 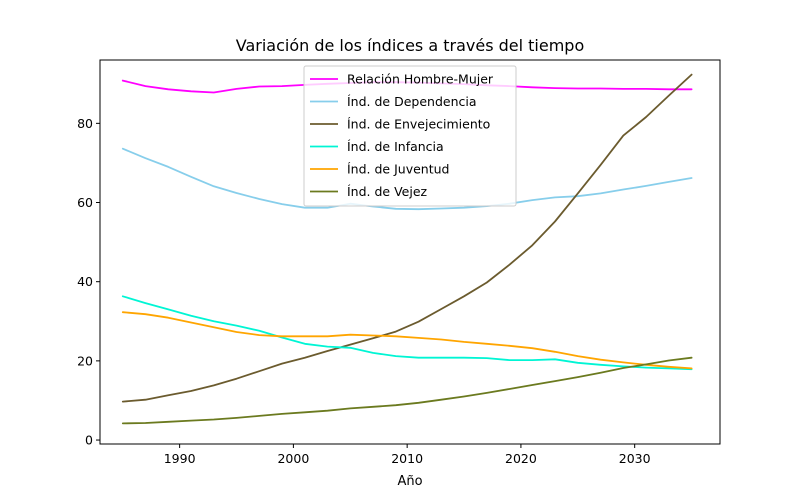 What do you see at coordinates (85, 202) in the screenshot?
I see `y-tick-label: 60` at bounding box center [85, 202].